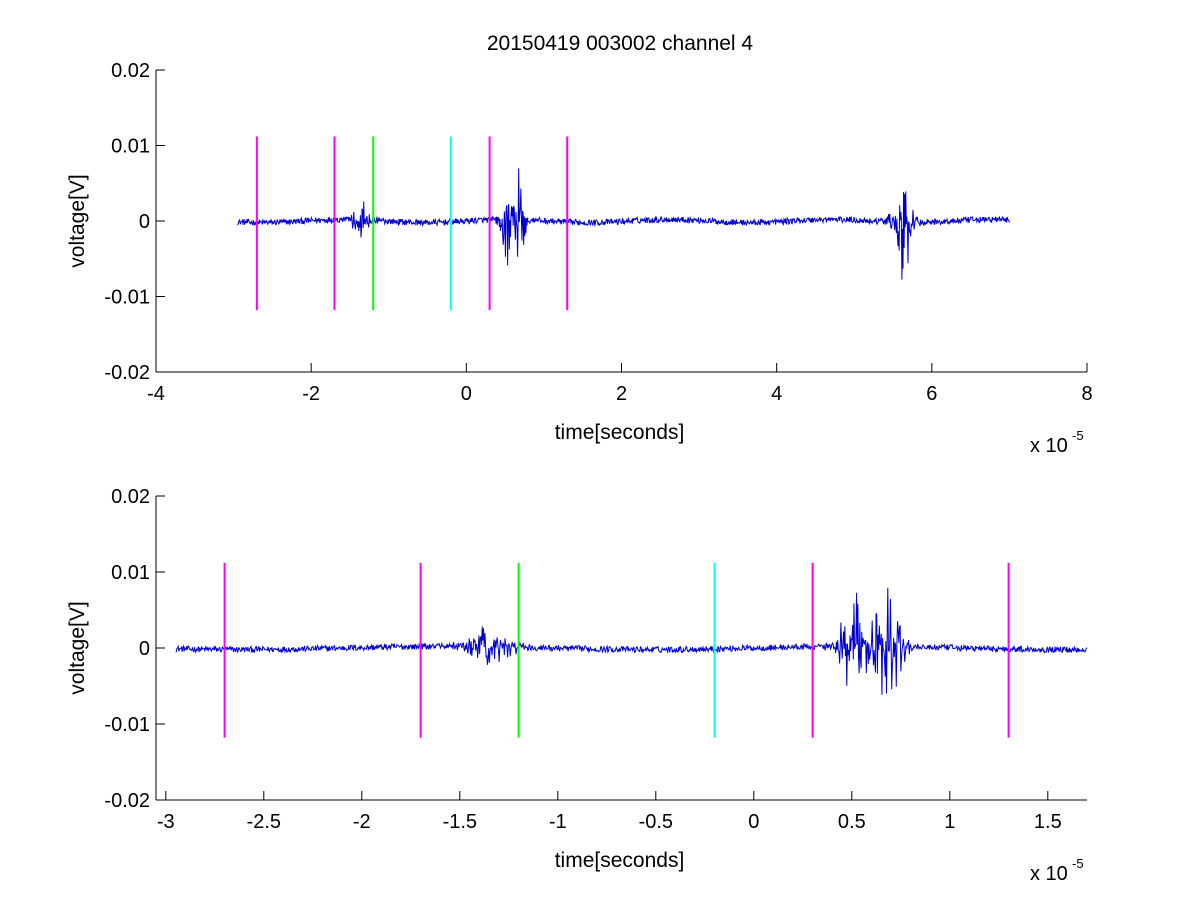  I want to click on x-tick-label: -3, so click(166, 822).